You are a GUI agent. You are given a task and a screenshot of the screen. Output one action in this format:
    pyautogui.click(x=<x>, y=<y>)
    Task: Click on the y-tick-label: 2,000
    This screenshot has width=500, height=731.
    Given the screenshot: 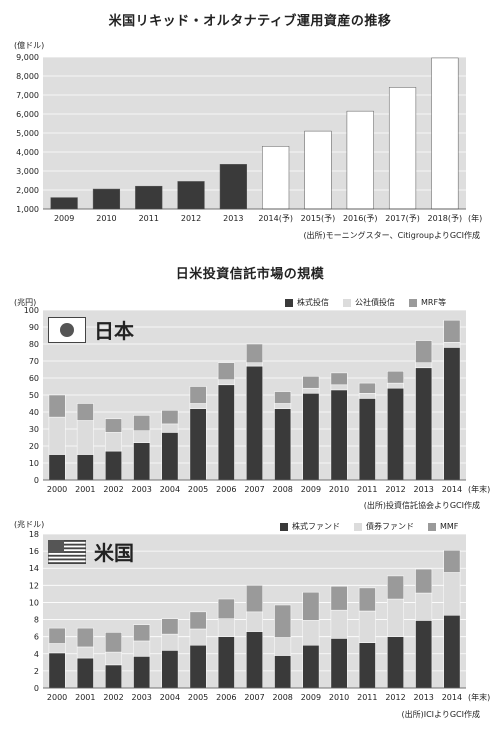 What is the action you would take?
    pyautogui.click(x=27, y=190)
    